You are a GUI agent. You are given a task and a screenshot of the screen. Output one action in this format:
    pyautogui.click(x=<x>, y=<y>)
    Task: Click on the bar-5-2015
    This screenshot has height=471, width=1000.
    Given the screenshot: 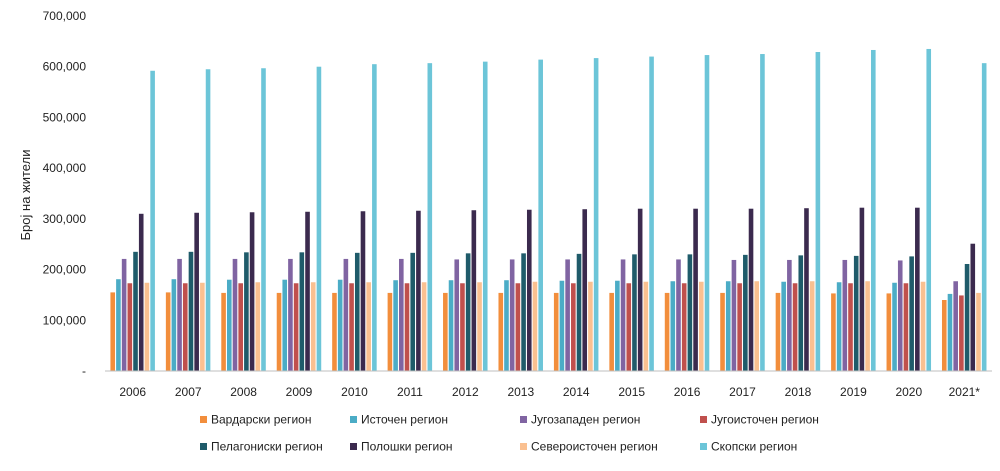 What is the action you would take?
    pyautogui.click(x=634, y=312)
    